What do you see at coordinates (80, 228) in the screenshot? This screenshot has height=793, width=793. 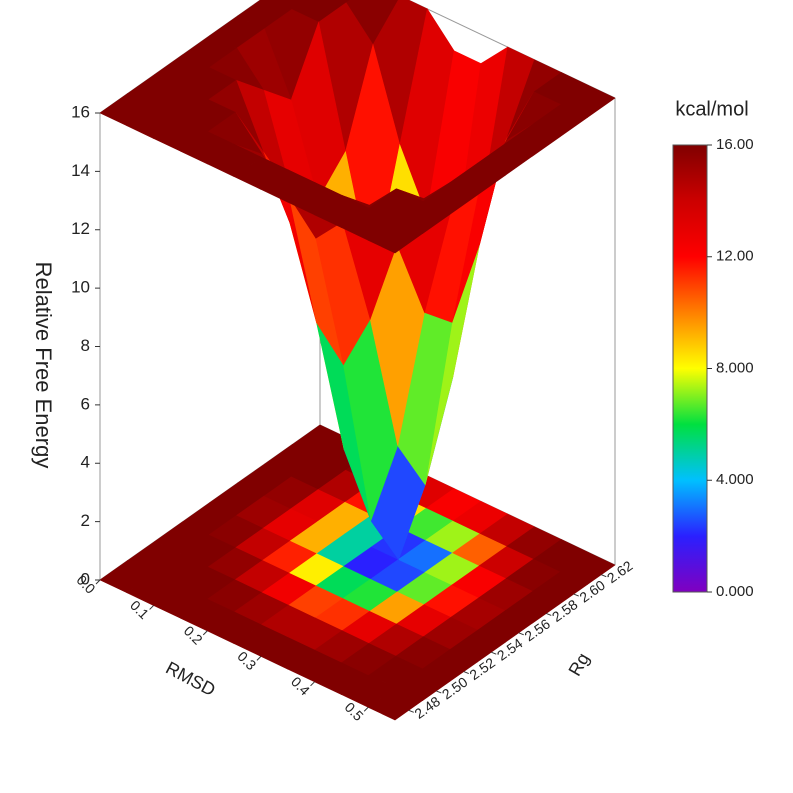 I see `z-tick-label: 12` at bounding box center [80, 228].